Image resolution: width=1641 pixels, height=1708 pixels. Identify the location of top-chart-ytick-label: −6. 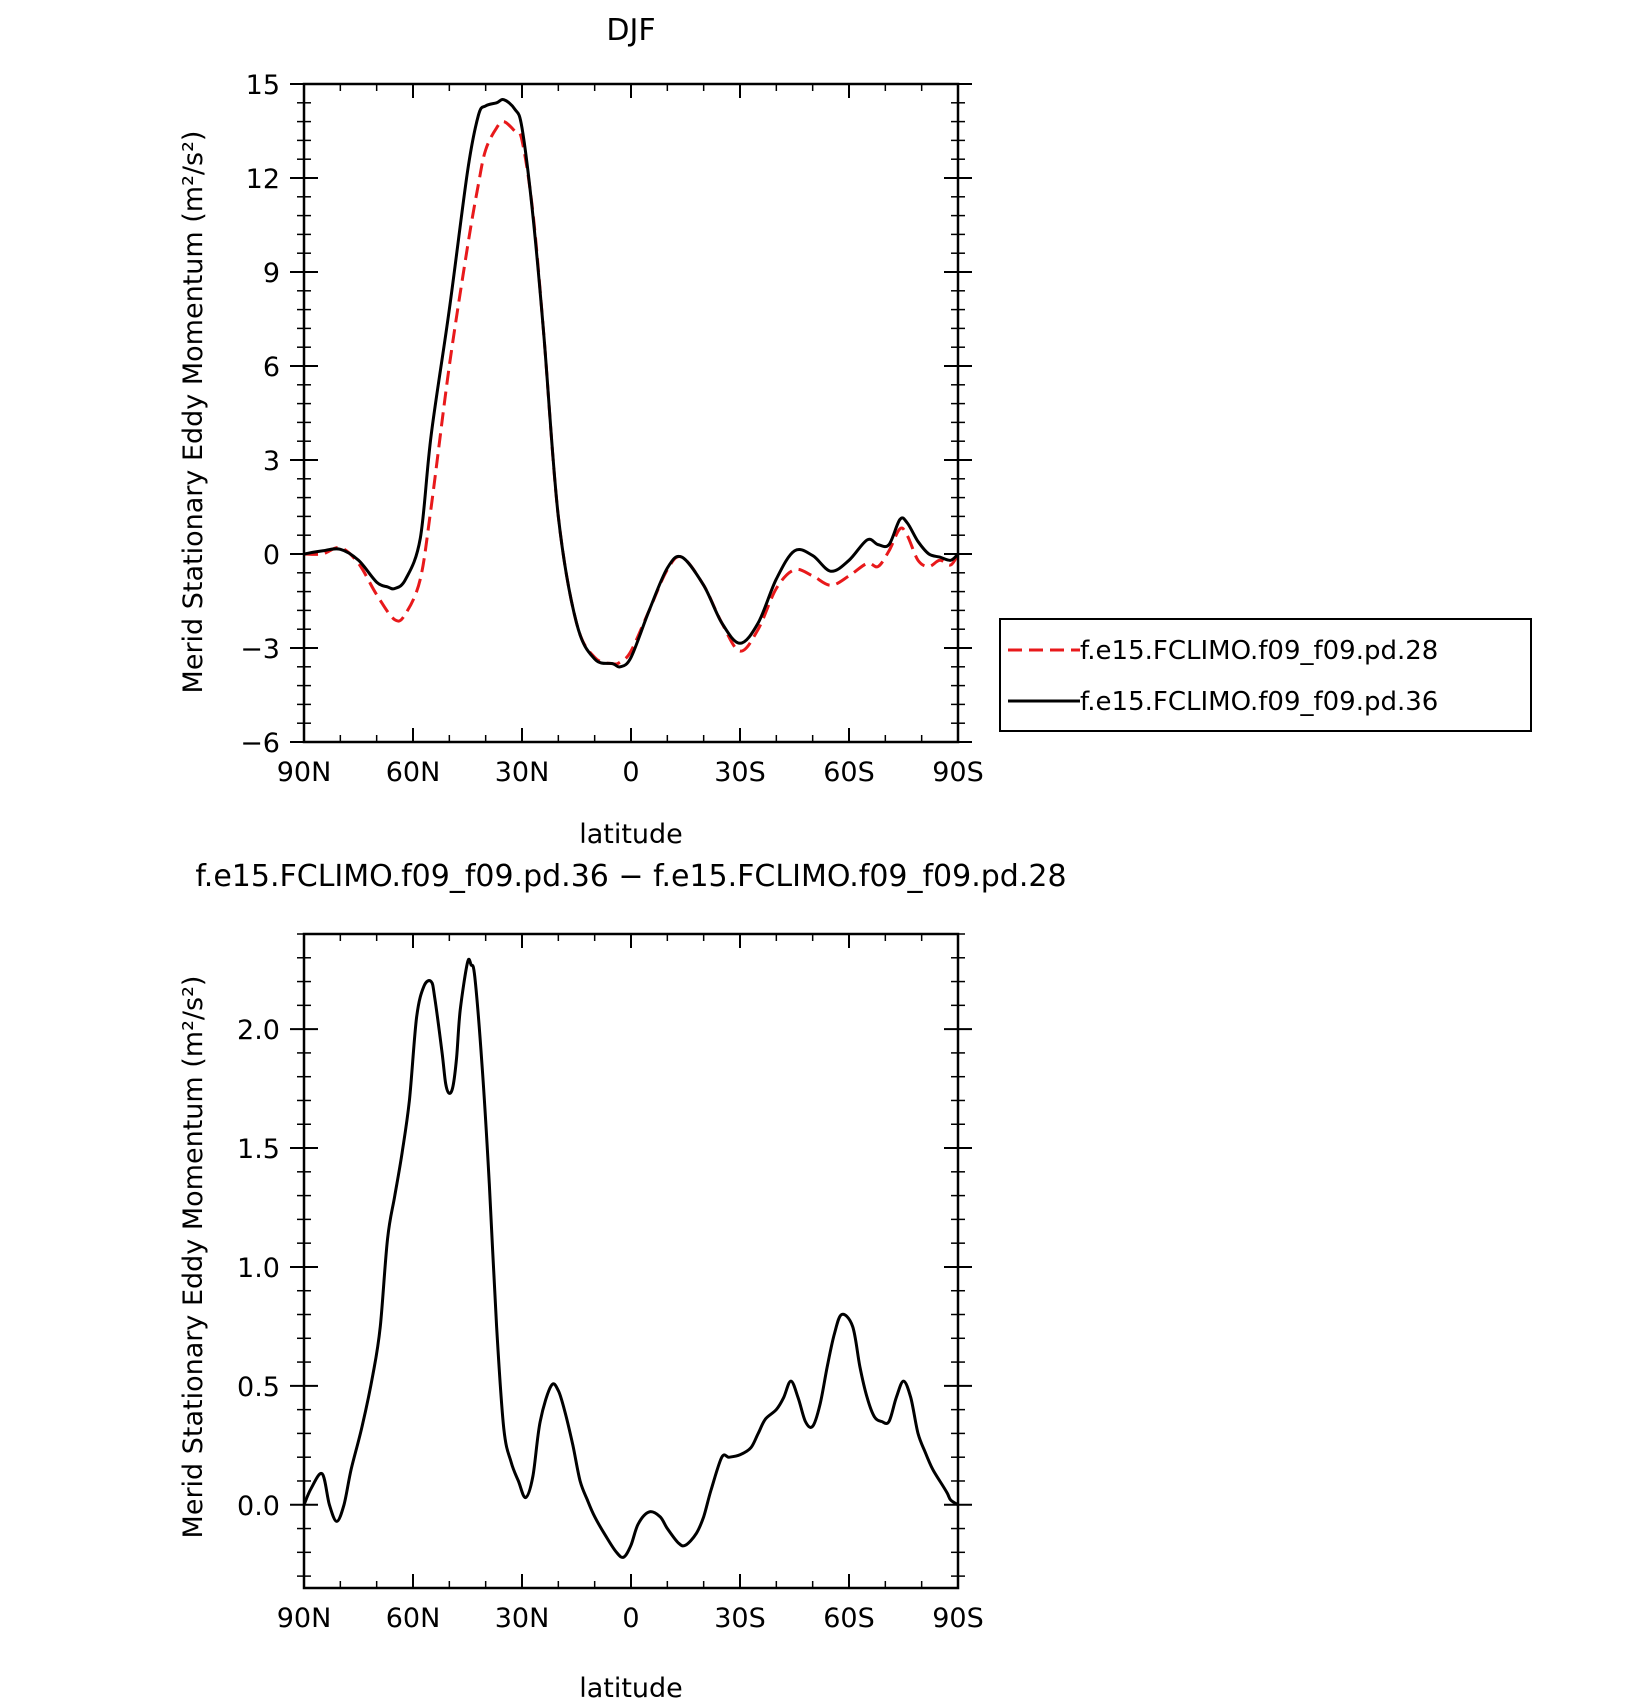
(260, 743).